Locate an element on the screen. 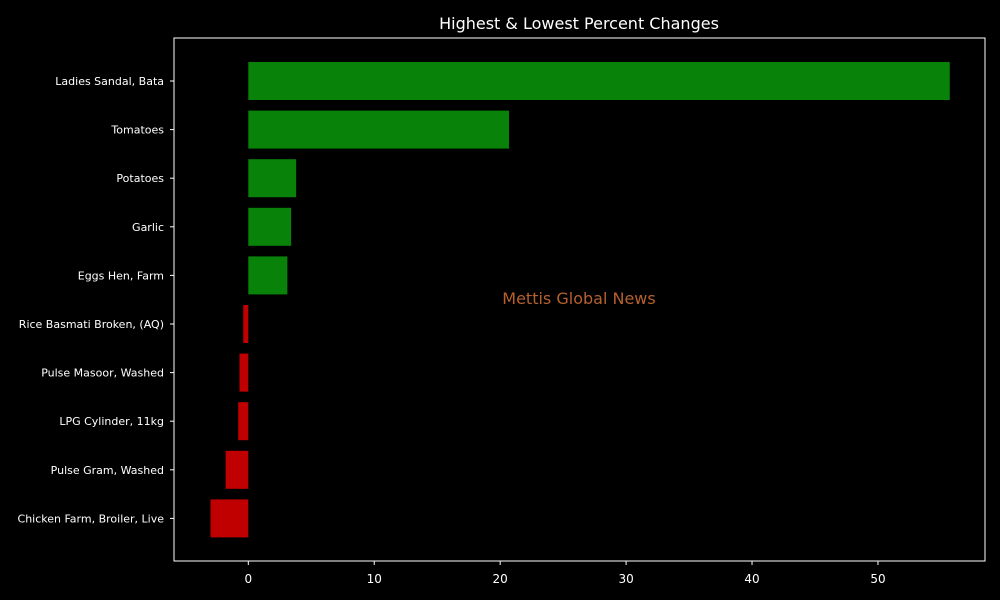 The height and width of the screenshot is (600, 1000). x-tick-label: 40 is located at coordinates (751, 579).